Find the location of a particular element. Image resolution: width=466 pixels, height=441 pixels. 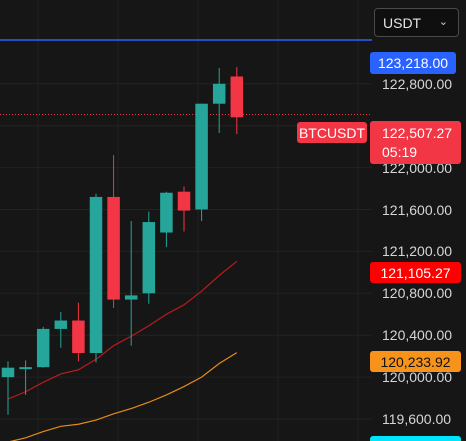

candle-countdown: 05:19 is located at coordinates (400, 152).